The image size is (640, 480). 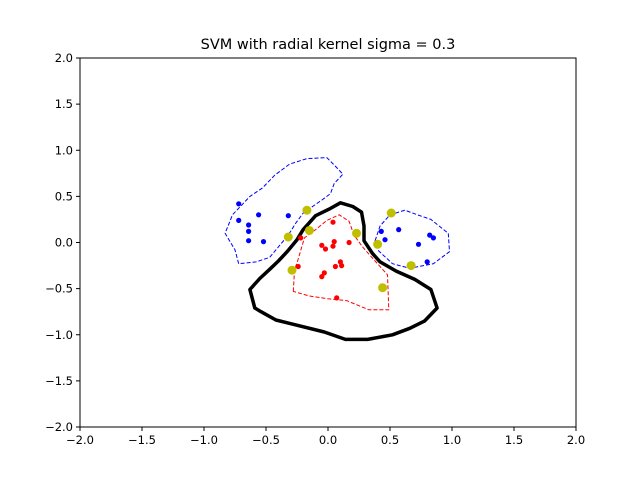 I want to click on x-tick-label: 1.0, so click(x=452, y=440).